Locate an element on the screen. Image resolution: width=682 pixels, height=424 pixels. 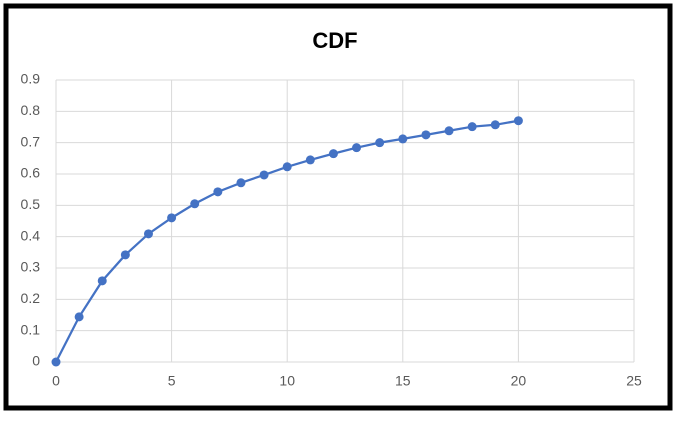
y-tick-label: 0 is located at coordinates (36, 361).